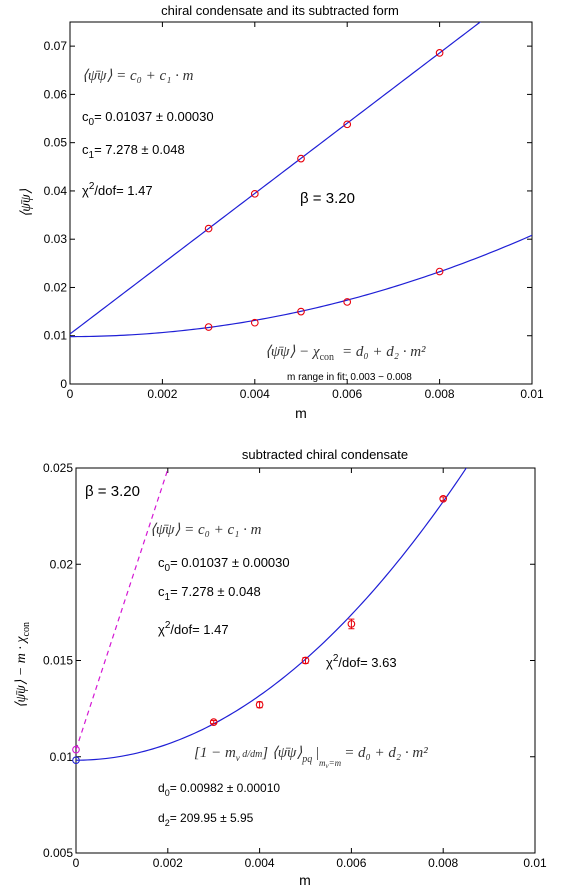  What do you see at coordinates (161, 788) in the screenshot?
I see `bottom-d0-label: d` at bounding box center [161, 788].